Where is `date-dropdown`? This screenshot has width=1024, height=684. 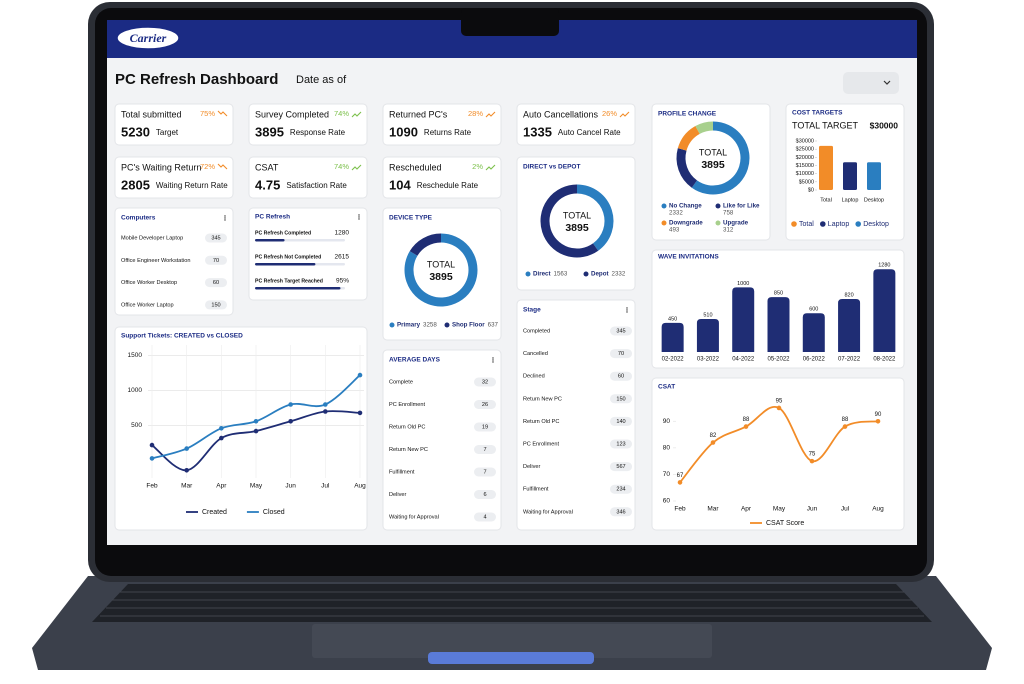
date-dropdown is located at coordinates (871, 83).